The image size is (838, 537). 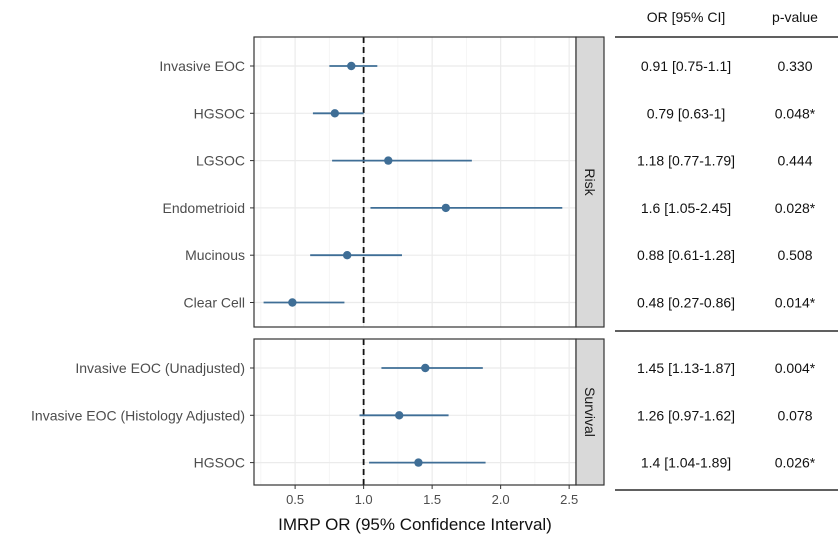 I want to click on or-ci-value: 1.6 [1.05-2.45], so click(x=686, y=208).